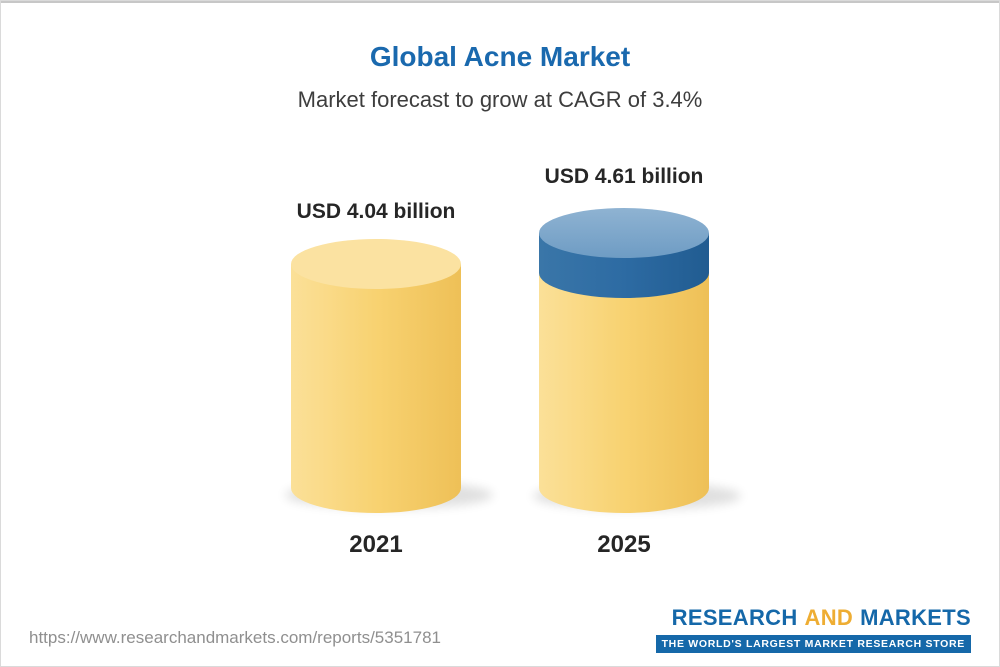 The image size is (1000, 667). What do you see at coordinates (376, 544) in the screenshot?
I see `category-label-2021: 2021` at bounding box center [376, 544].